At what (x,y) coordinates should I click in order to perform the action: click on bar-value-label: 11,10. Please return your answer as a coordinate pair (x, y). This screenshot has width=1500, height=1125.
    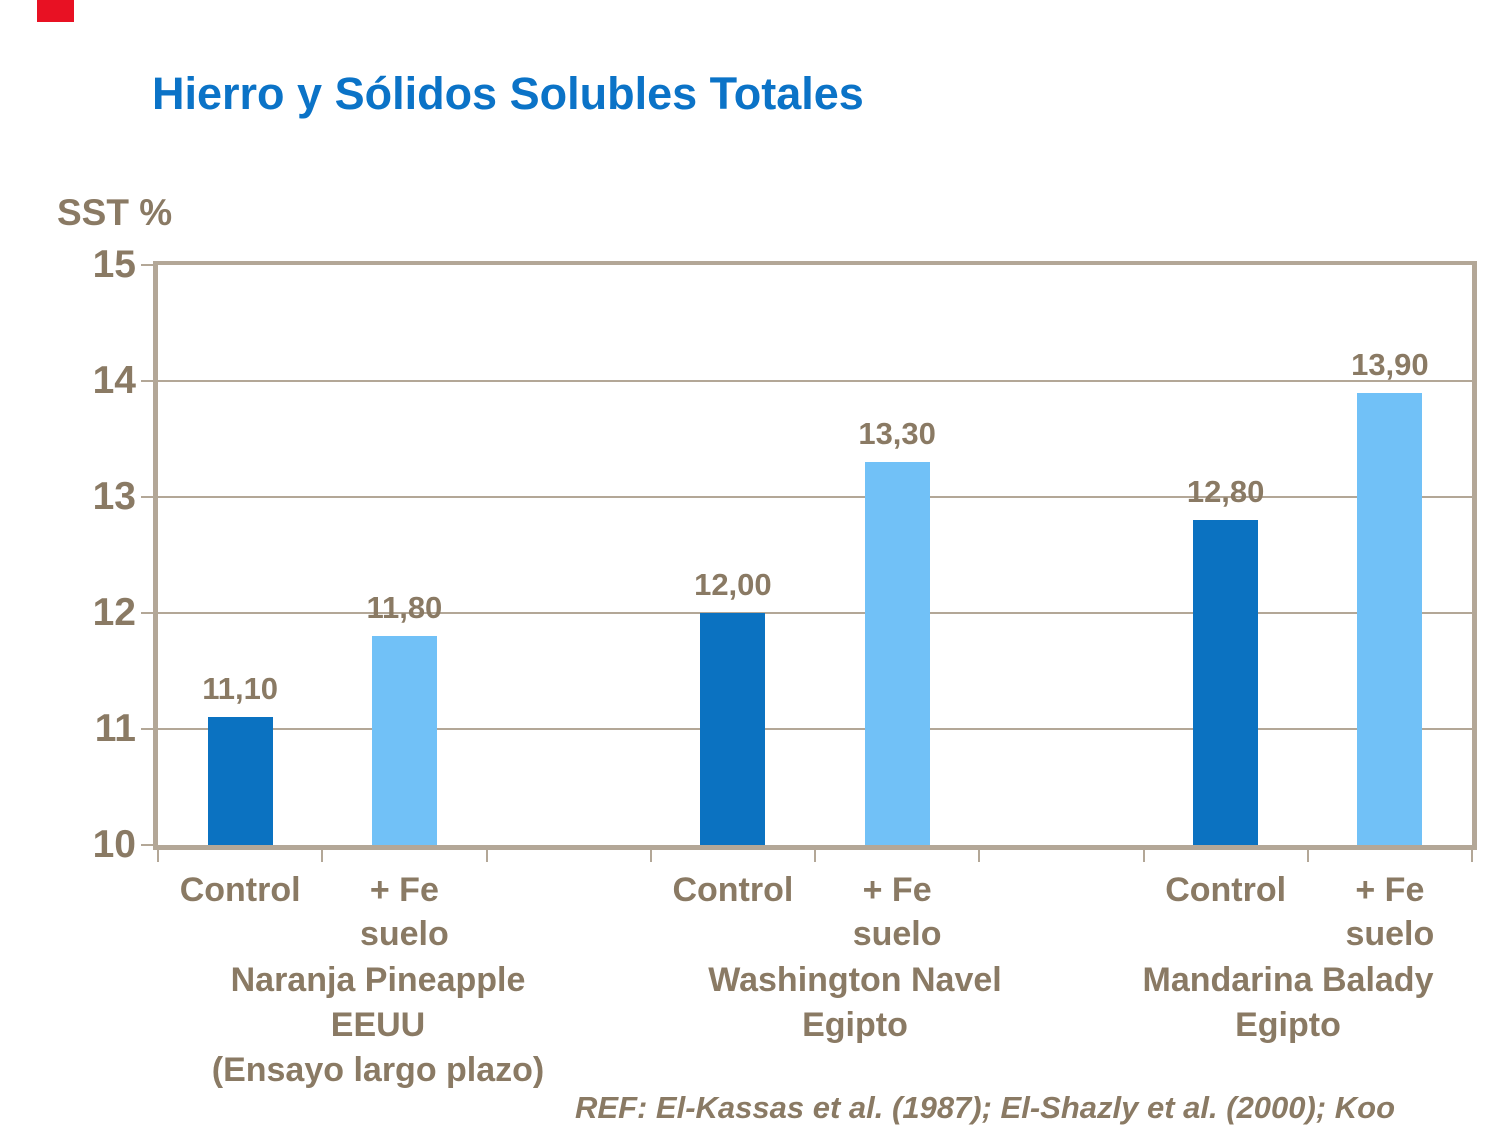
    Looking at the image, I should click on (240, 689).